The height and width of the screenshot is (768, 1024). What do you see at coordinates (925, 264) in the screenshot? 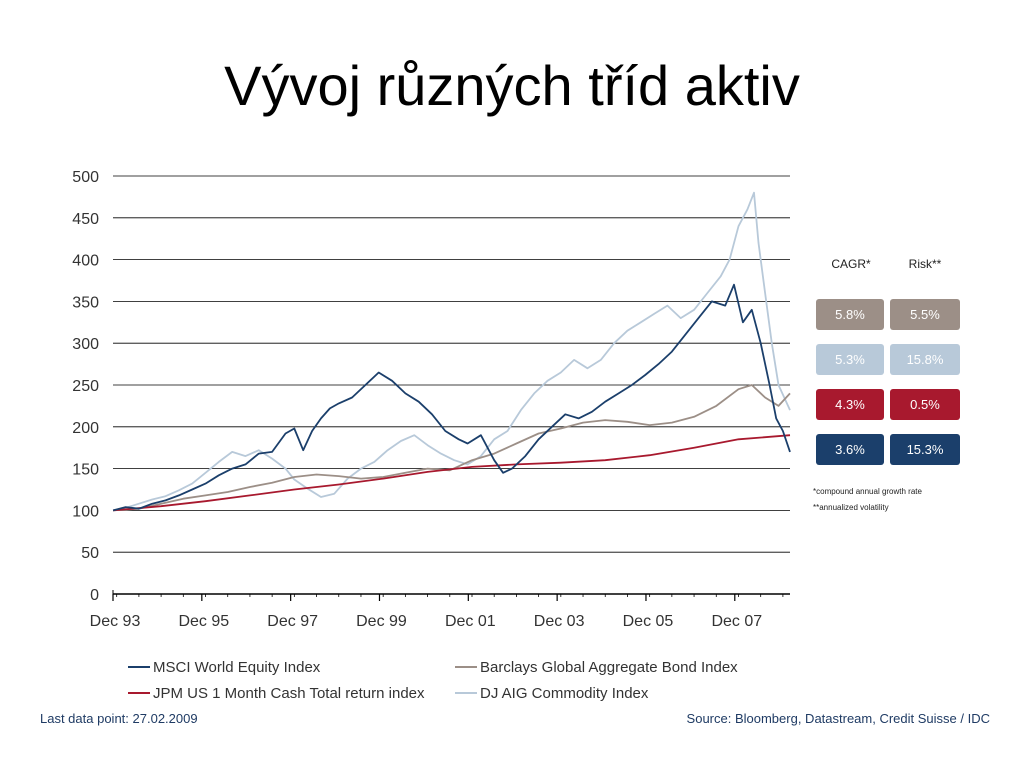
I see `risk-header: Risk**` at bounding box center [925, 264].